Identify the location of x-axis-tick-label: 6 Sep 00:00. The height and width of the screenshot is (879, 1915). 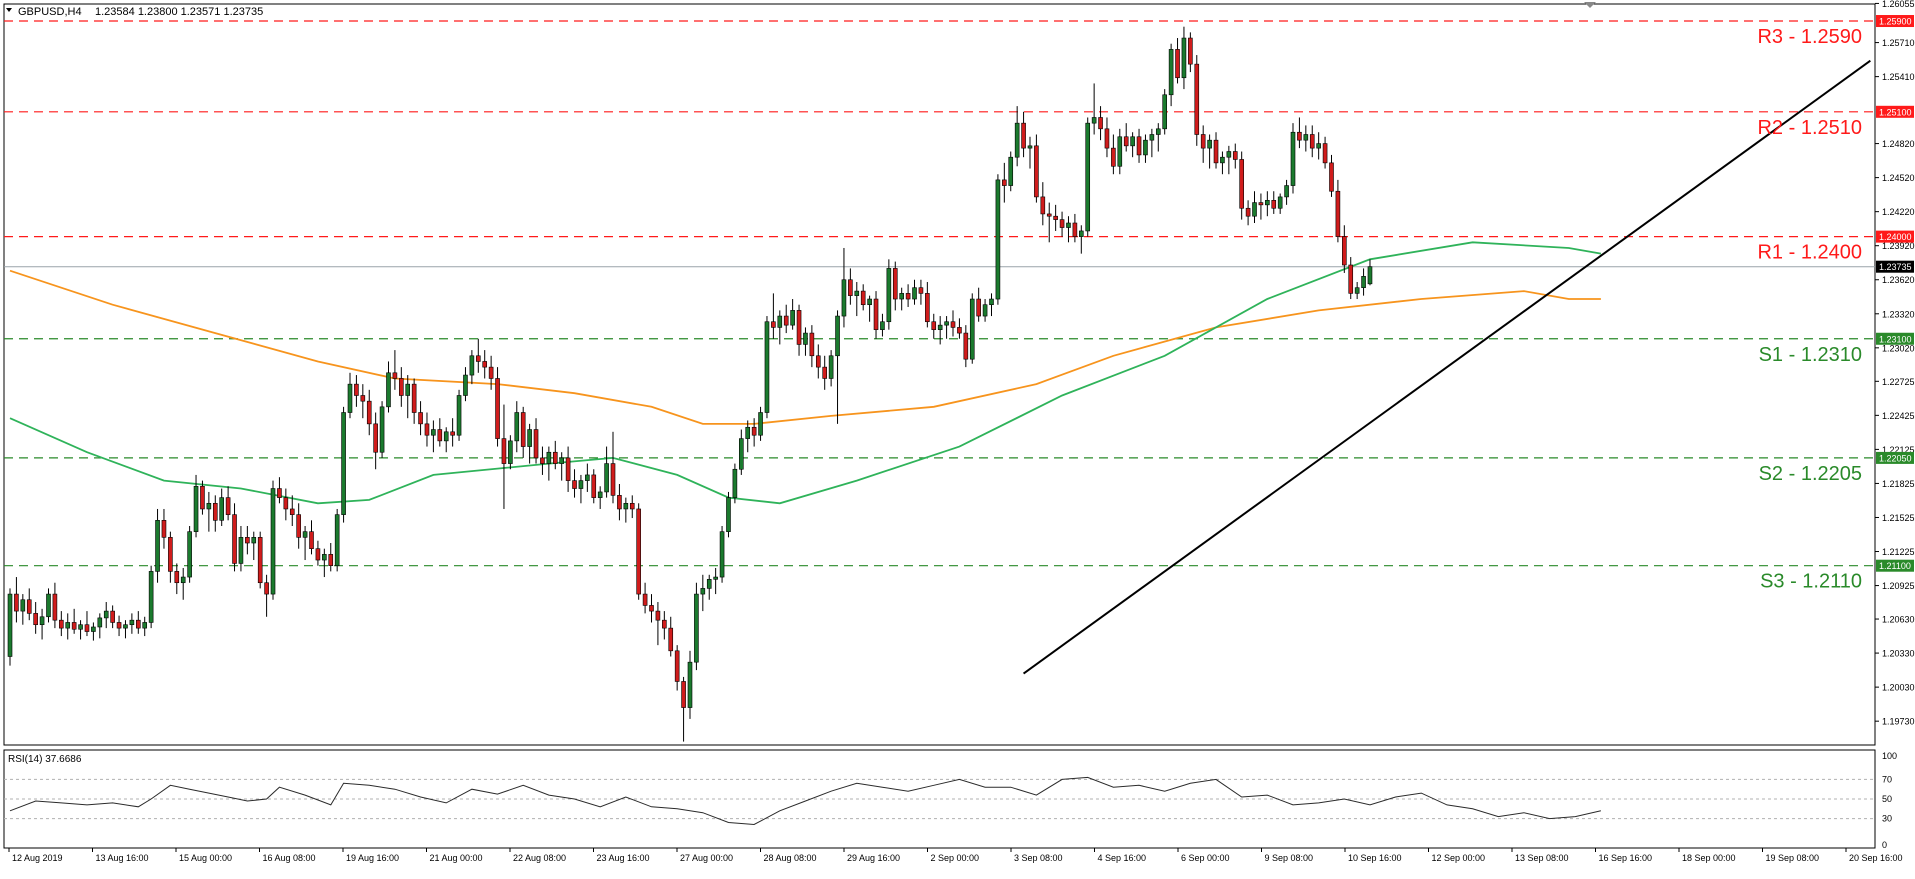
(1205, 858).